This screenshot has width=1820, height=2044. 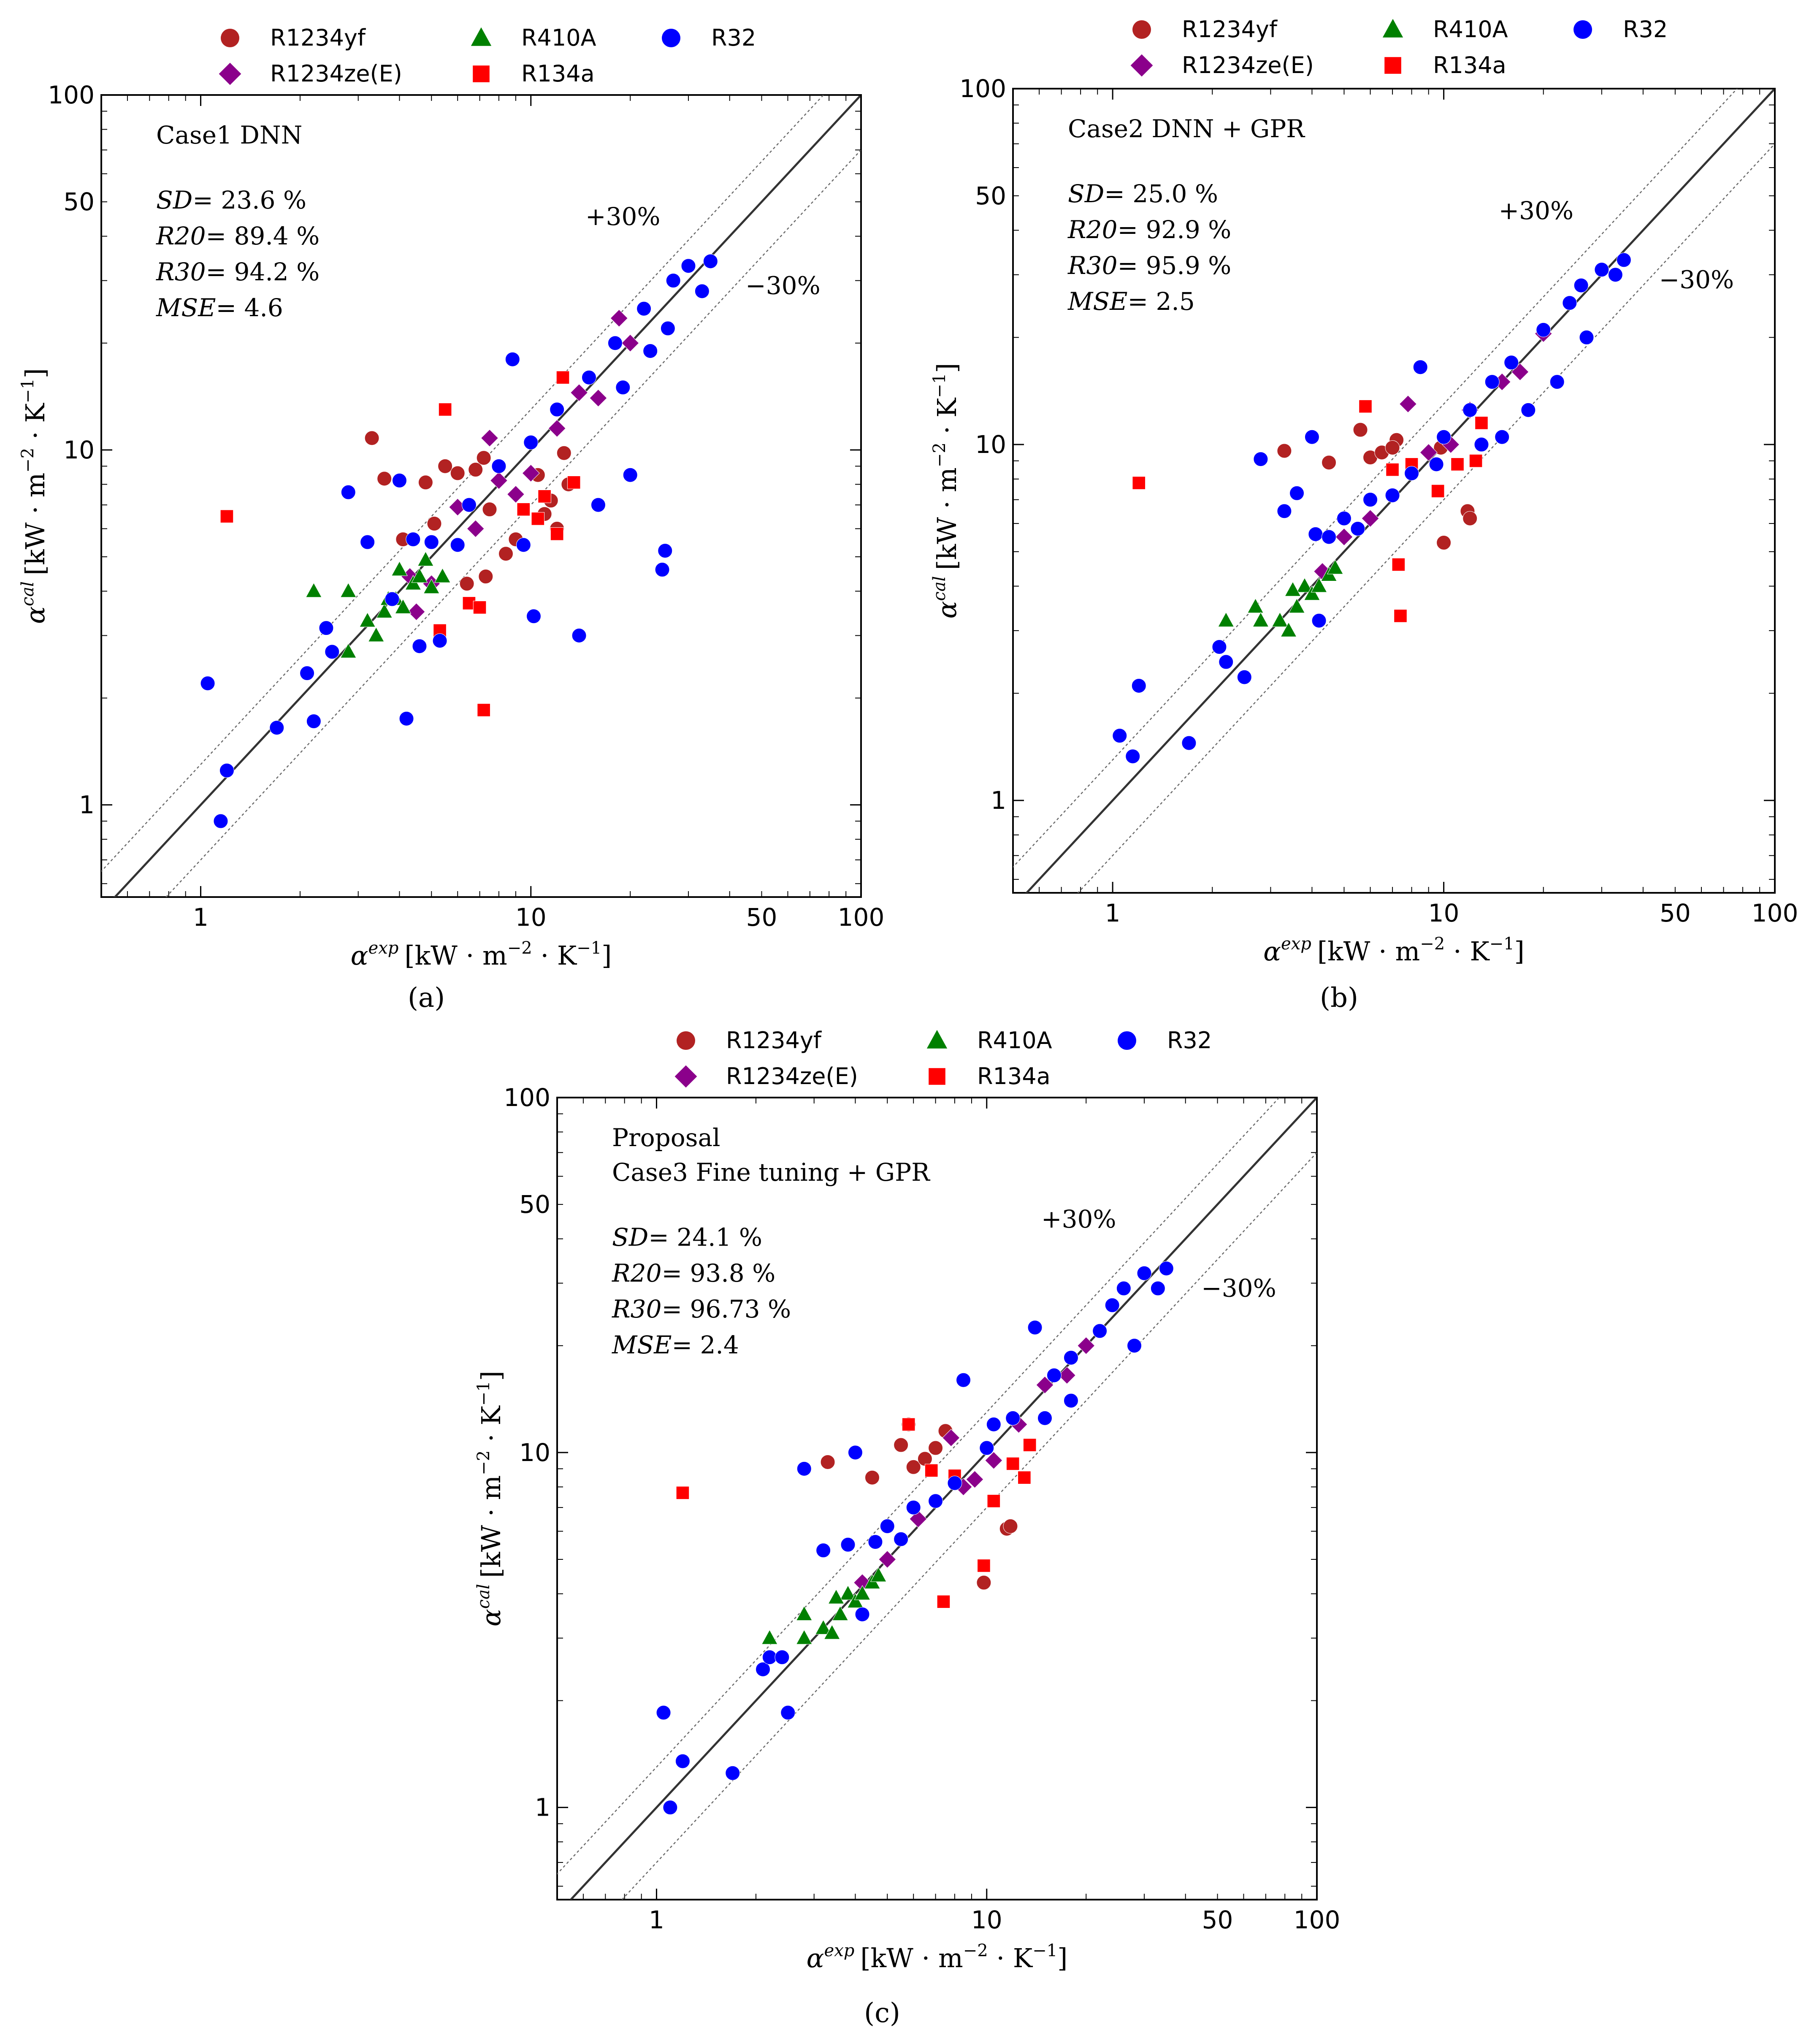 What do you see at coordinates (1339, 998) in the screenshot?
I see `panel-tag: (b)` at bounding box center [1339, 998].